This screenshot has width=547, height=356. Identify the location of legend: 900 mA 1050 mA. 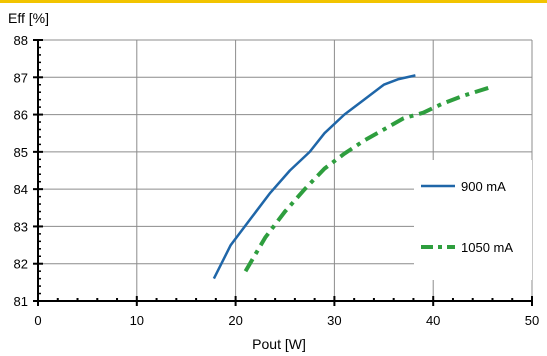
(473, 220).